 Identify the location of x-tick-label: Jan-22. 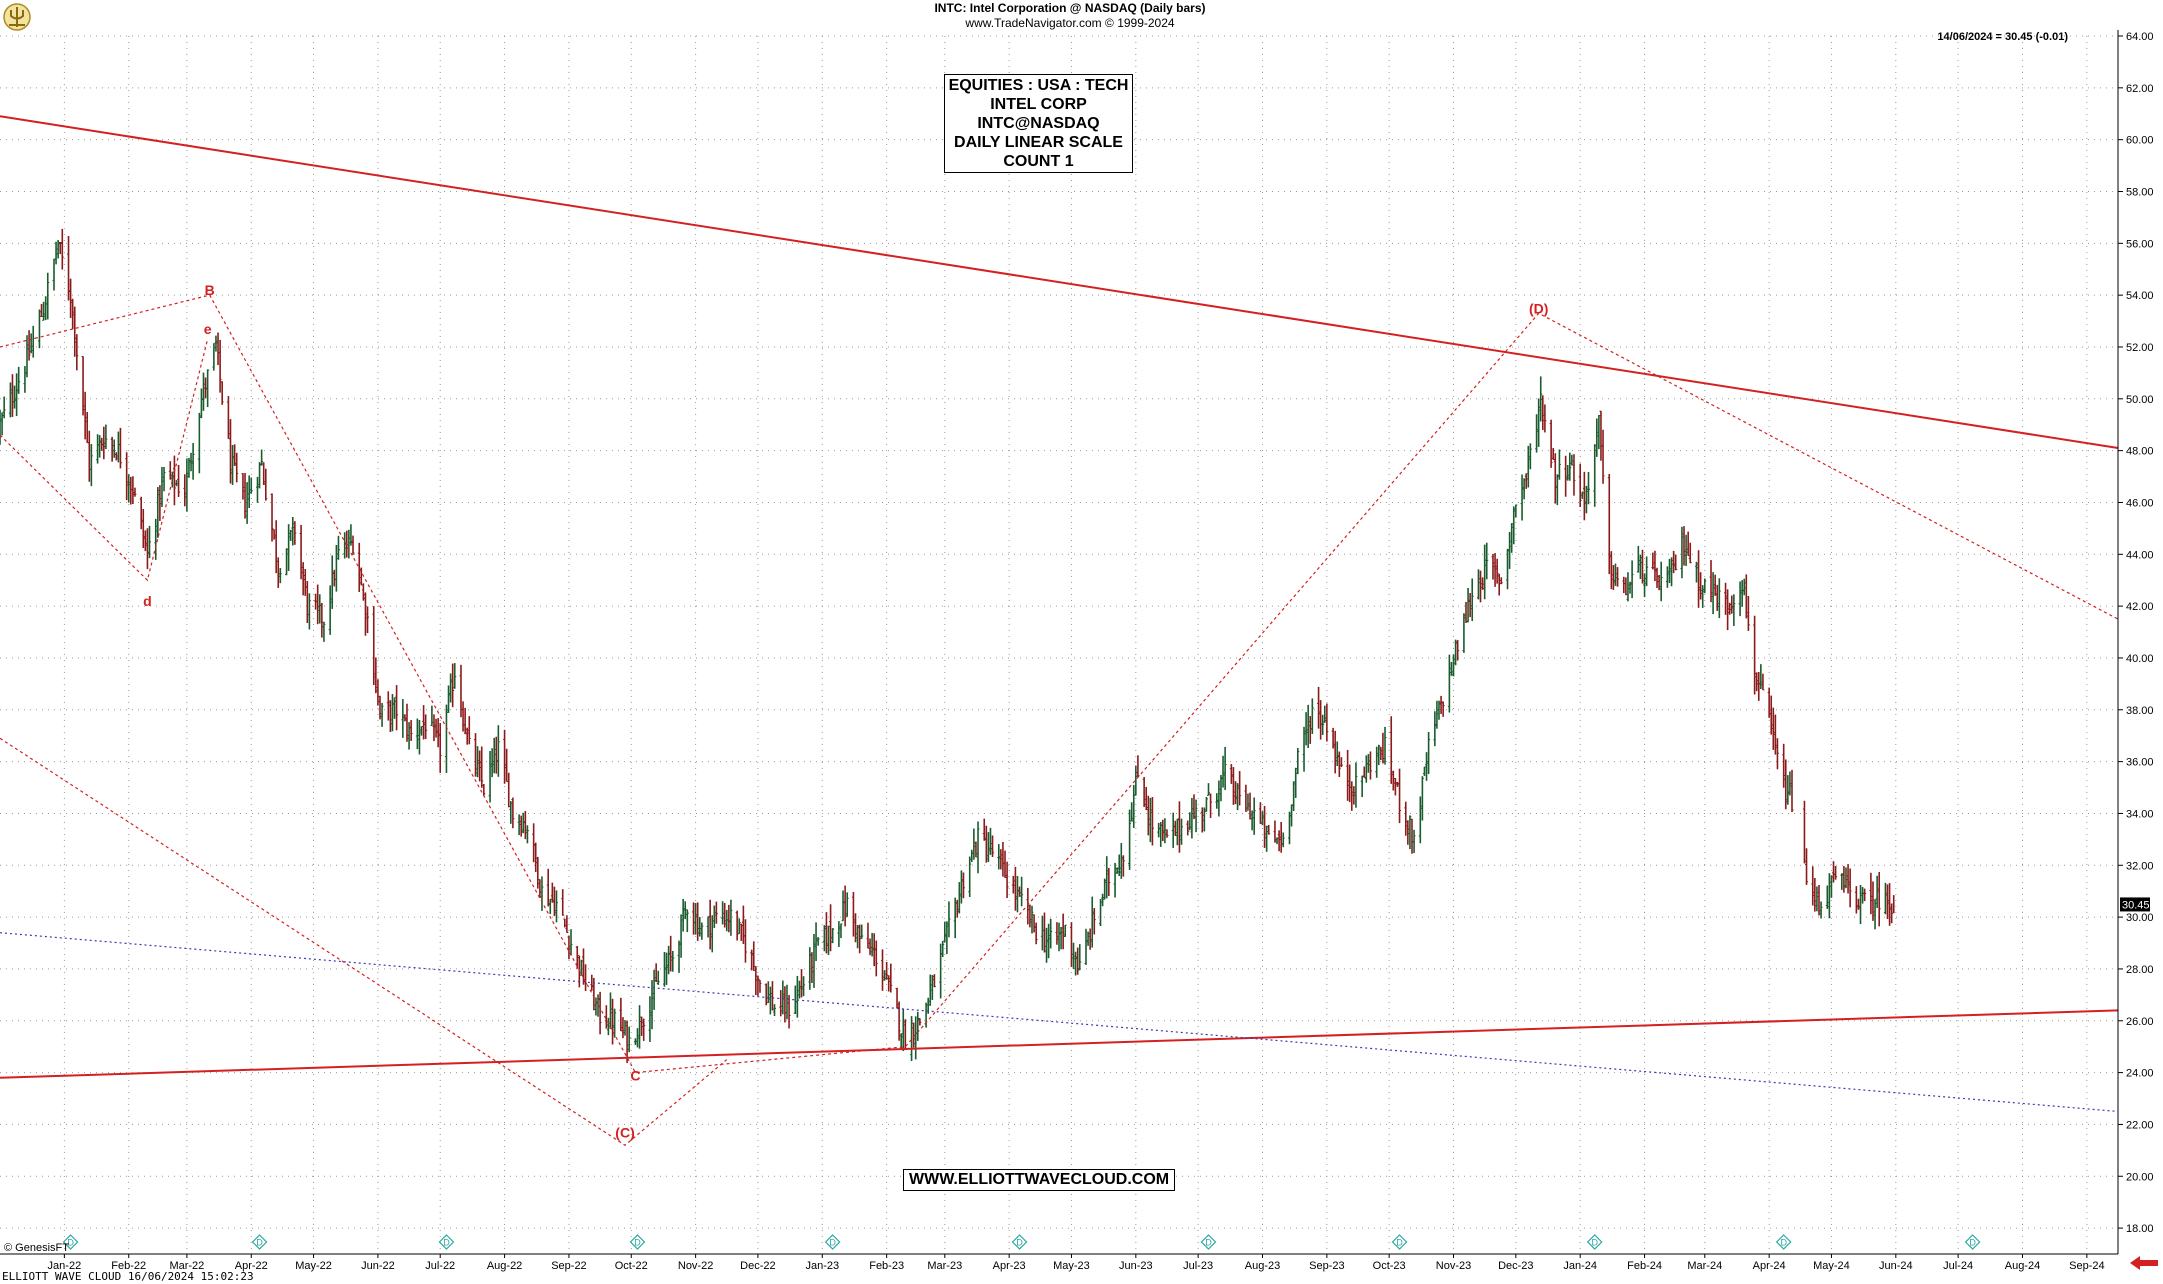
(65, 1266).